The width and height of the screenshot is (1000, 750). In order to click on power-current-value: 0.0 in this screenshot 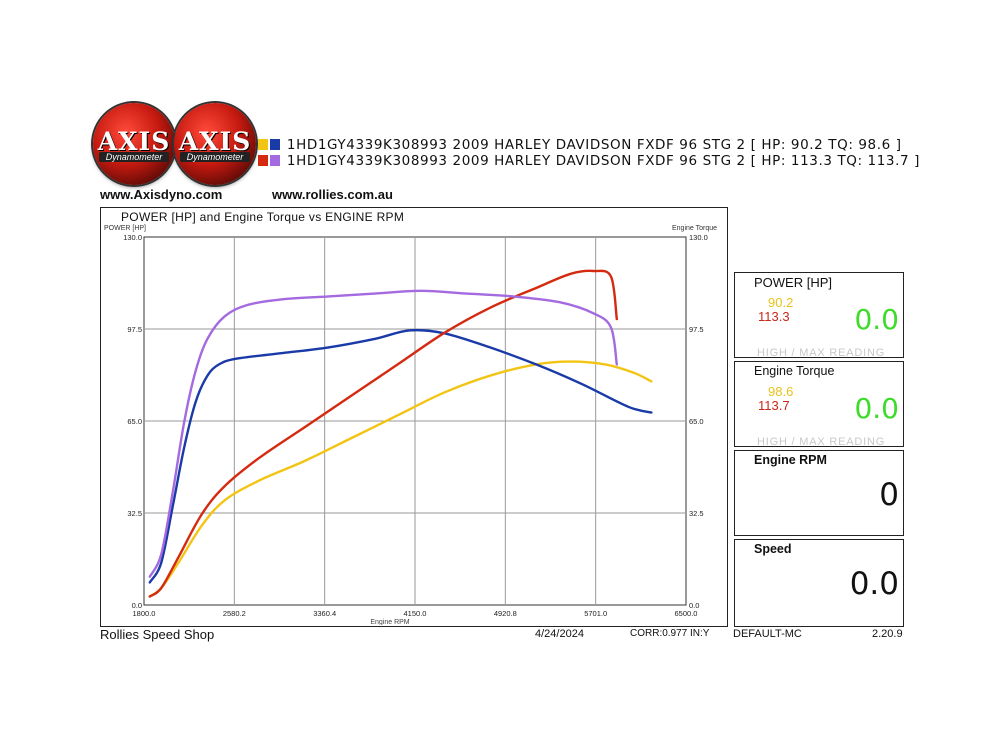, I will do `click(876, 319)`.